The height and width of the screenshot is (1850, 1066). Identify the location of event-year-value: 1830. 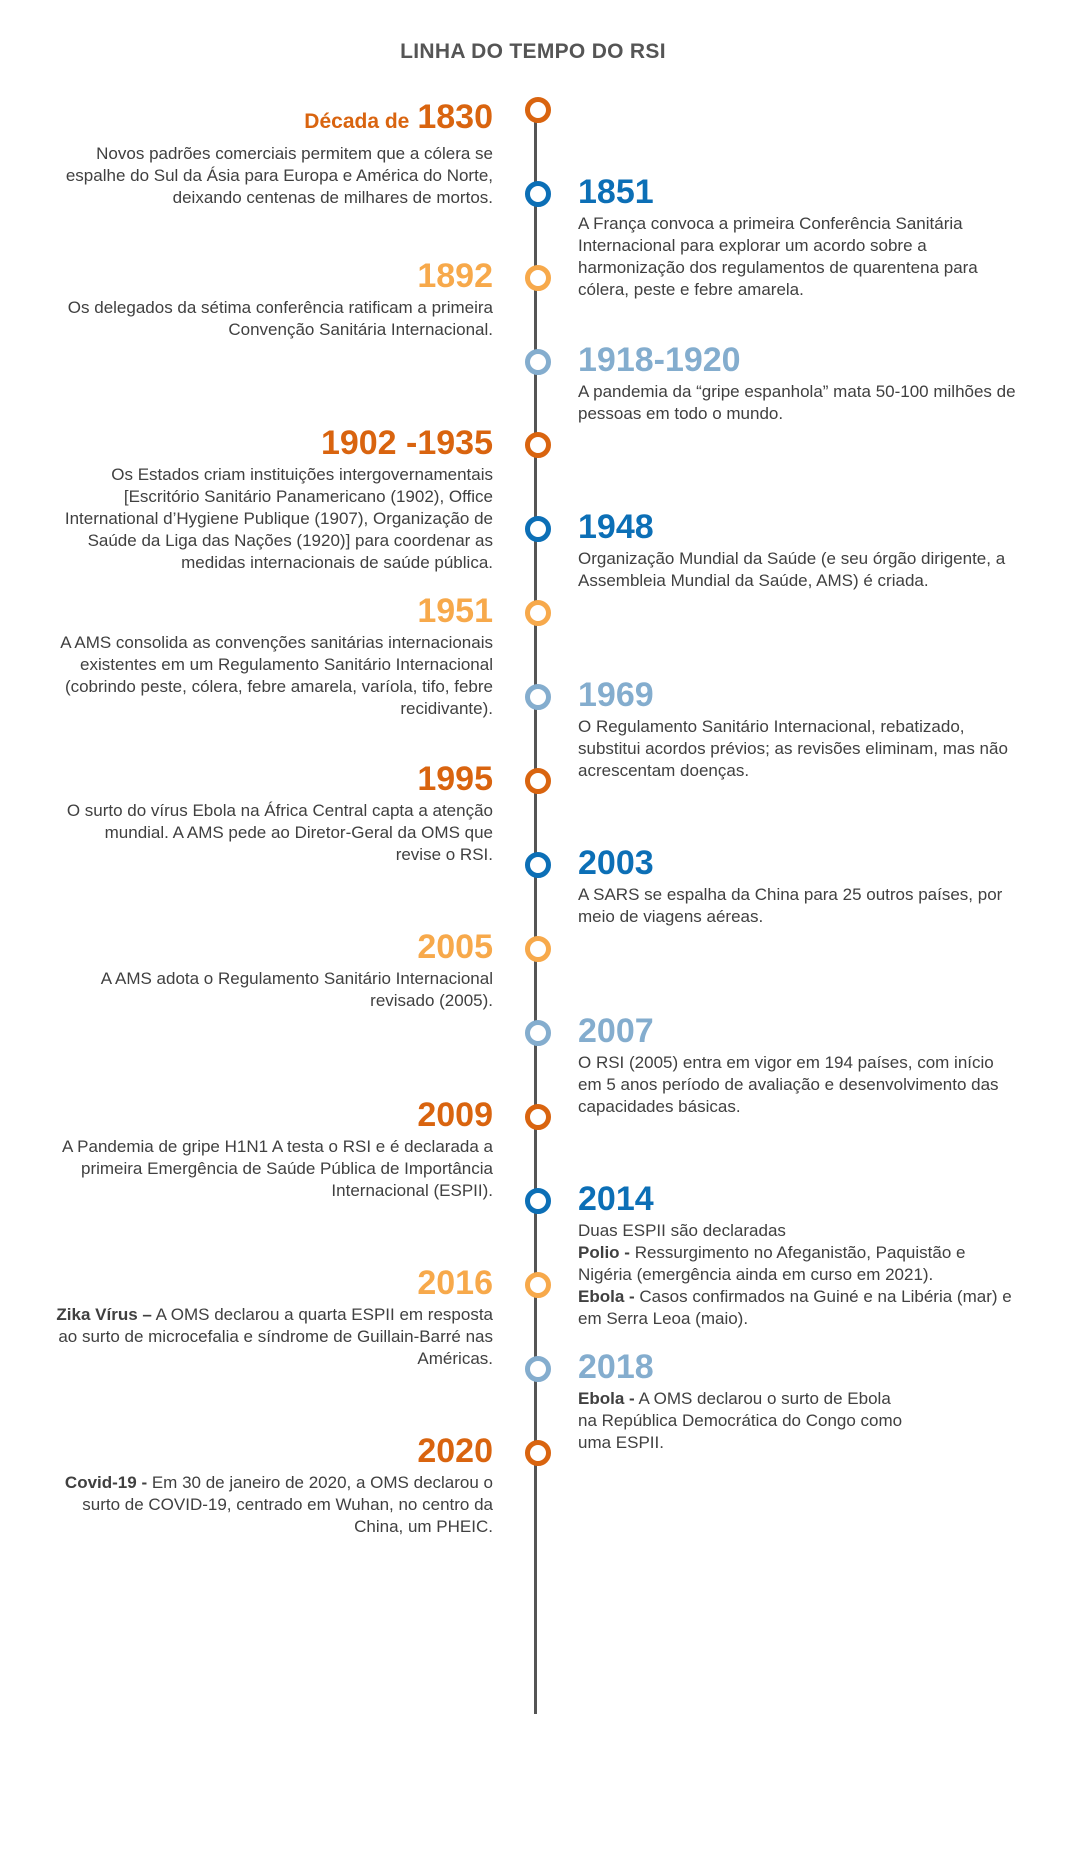
(455, 117).